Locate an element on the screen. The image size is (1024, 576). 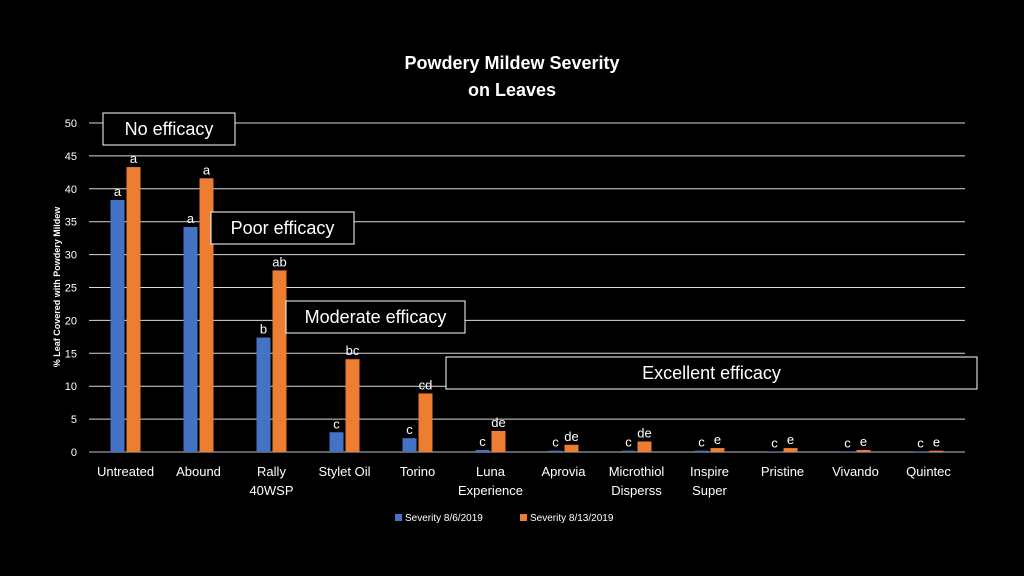
category-label: Inspire is located at coordinates (709, 471).